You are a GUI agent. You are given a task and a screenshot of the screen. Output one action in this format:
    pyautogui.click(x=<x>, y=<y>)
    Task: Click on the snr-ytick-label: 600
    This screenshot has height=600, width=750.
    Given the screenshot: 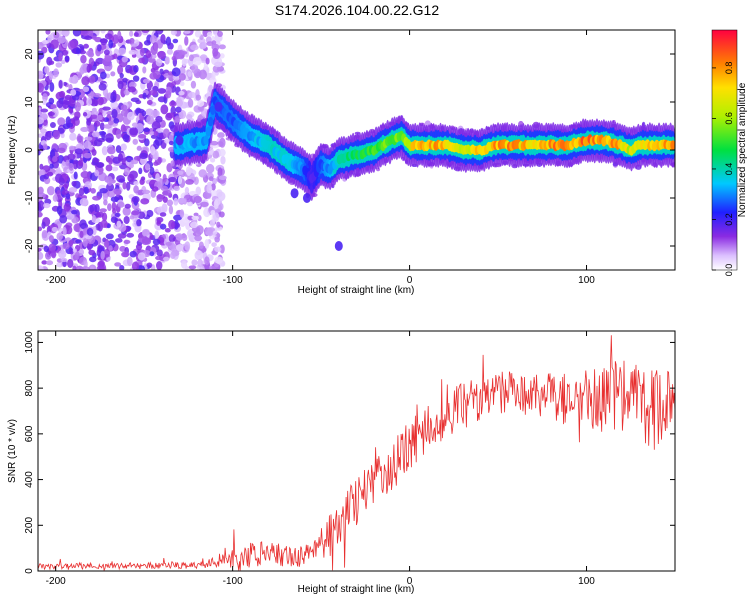 What is the action you would take?
    pyautogui.click(x=29, y=433)
    